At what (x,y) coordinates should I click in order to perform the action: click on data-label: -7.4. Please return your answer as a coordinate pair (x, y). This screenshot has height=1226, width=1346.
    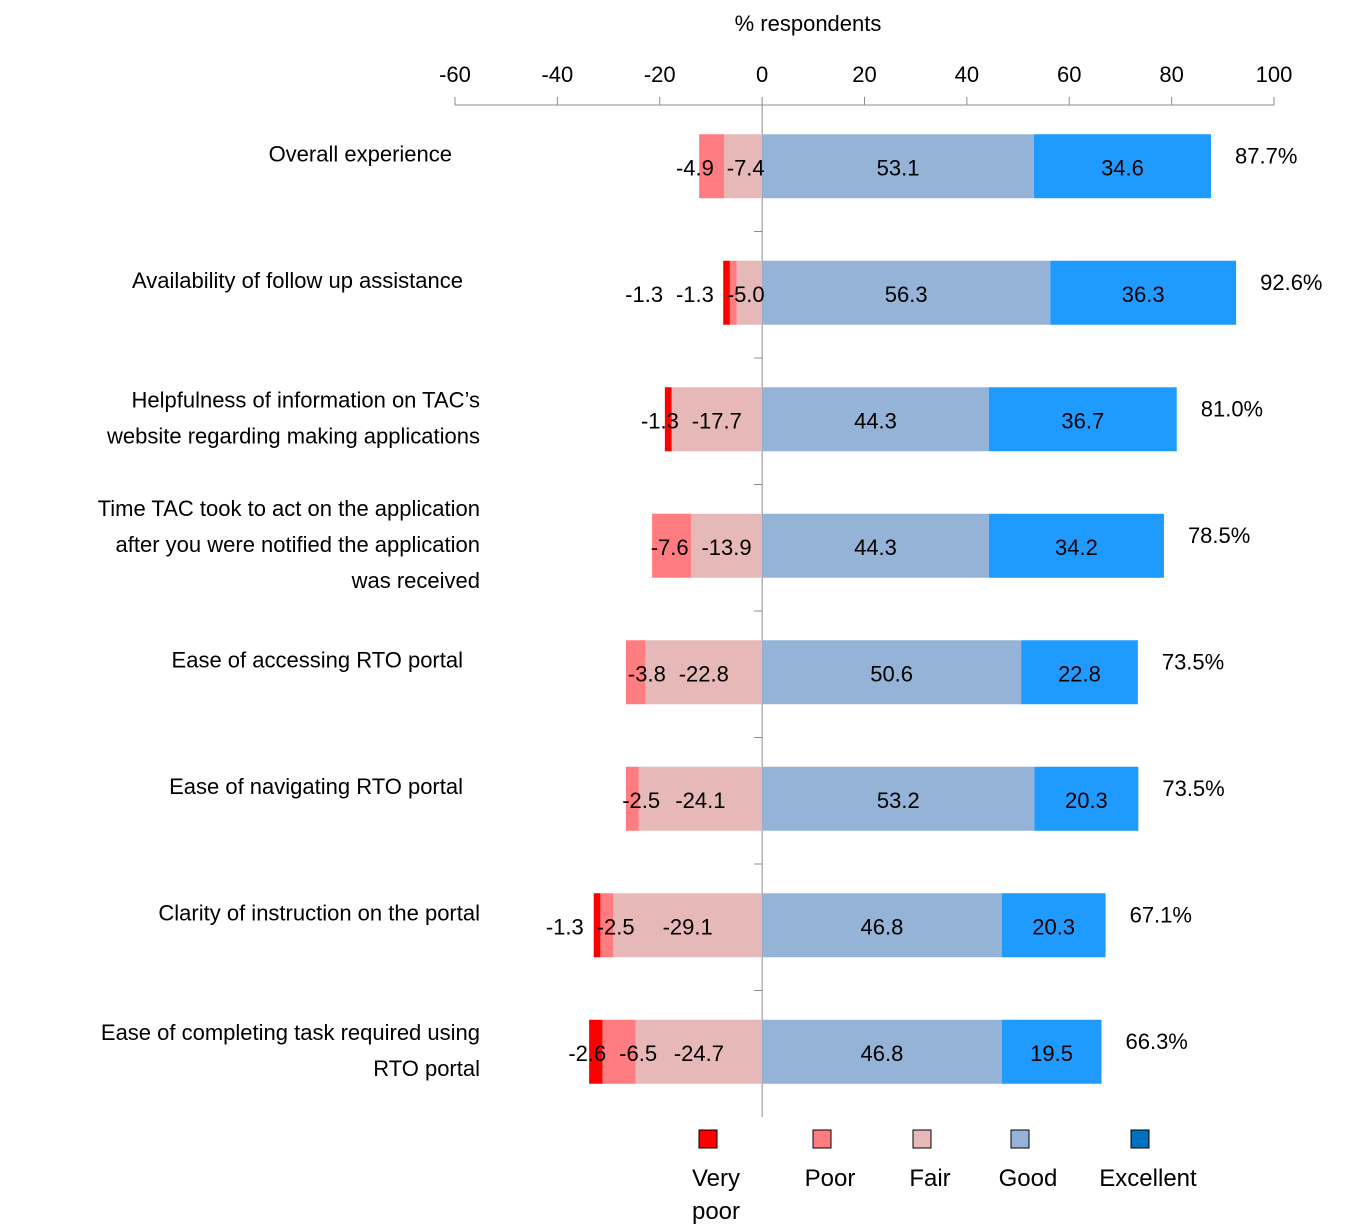
    Looking at the image, I should click on (746, 167).